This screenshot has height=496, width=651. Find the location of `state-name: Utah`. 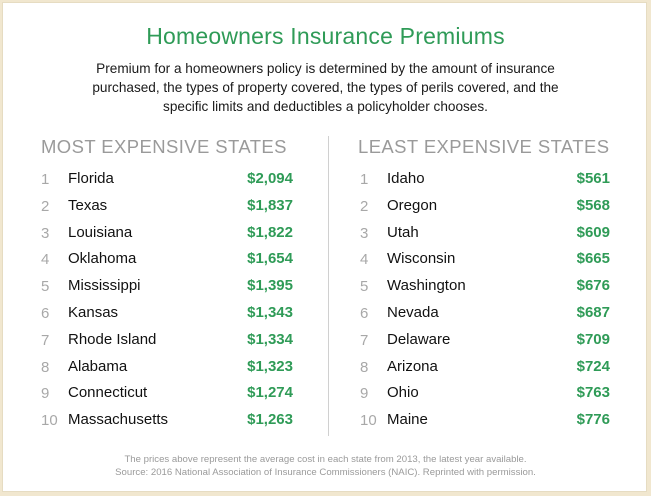

state-name: Utah is located at coordinates (403, 232).